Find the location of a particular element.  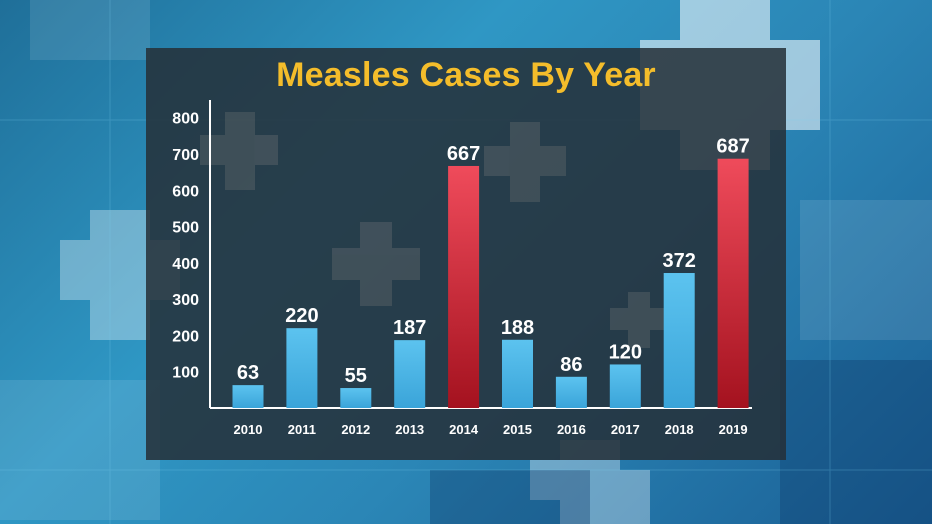

bar-2015 is located at coordinates (517, 373).